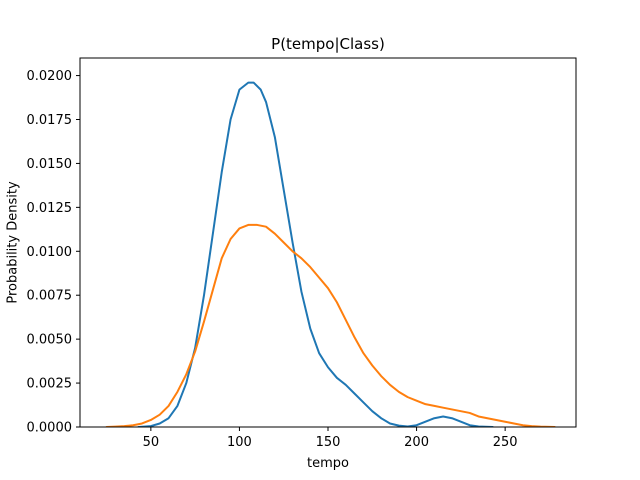  I want to click on y-tick-label: 0.0075, so click(50, 296).